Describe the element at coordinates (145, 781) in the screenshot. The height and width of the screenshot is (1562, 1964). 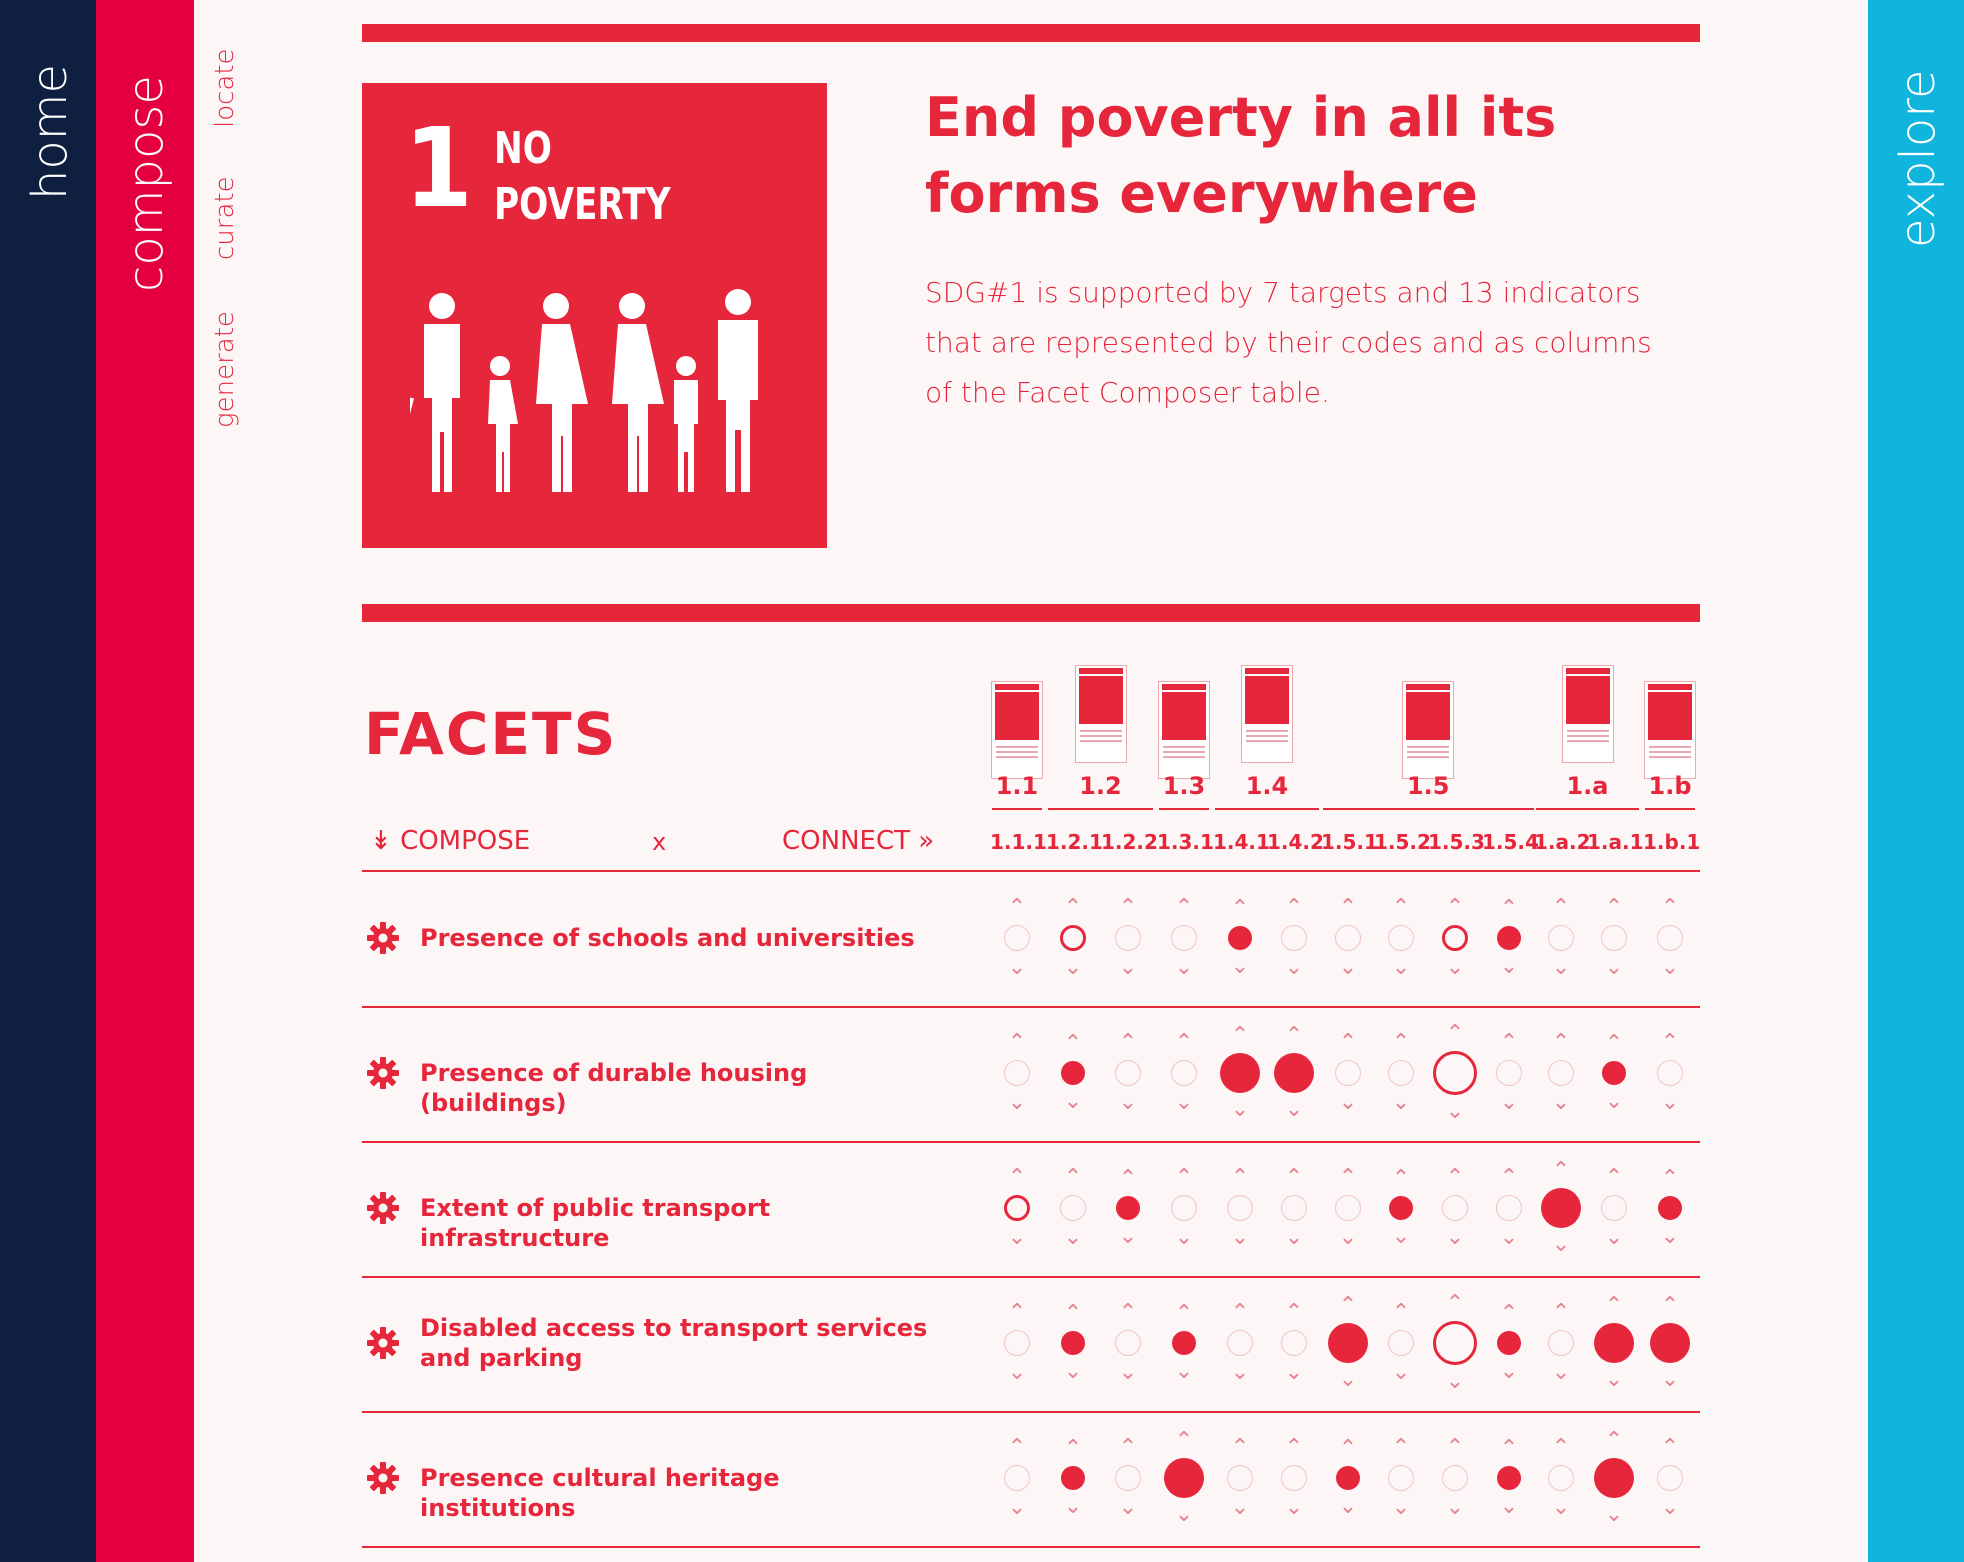
I see `nav-compose: compose` at that location.